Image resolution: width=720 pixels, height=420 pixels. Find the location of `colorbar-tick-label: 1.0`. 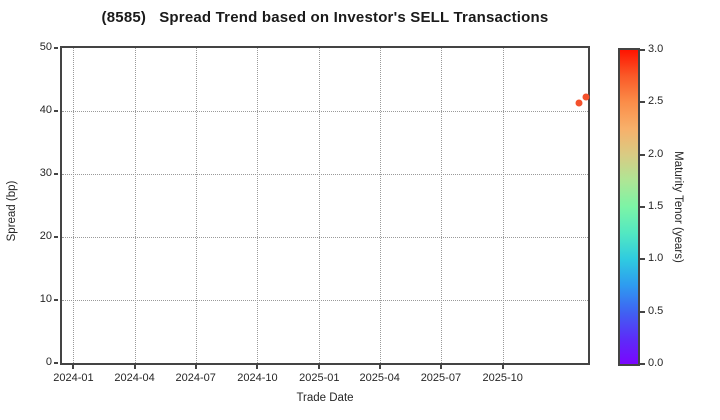

colorbar-tick-label: 1.0 is located at coordinates (656, 258).